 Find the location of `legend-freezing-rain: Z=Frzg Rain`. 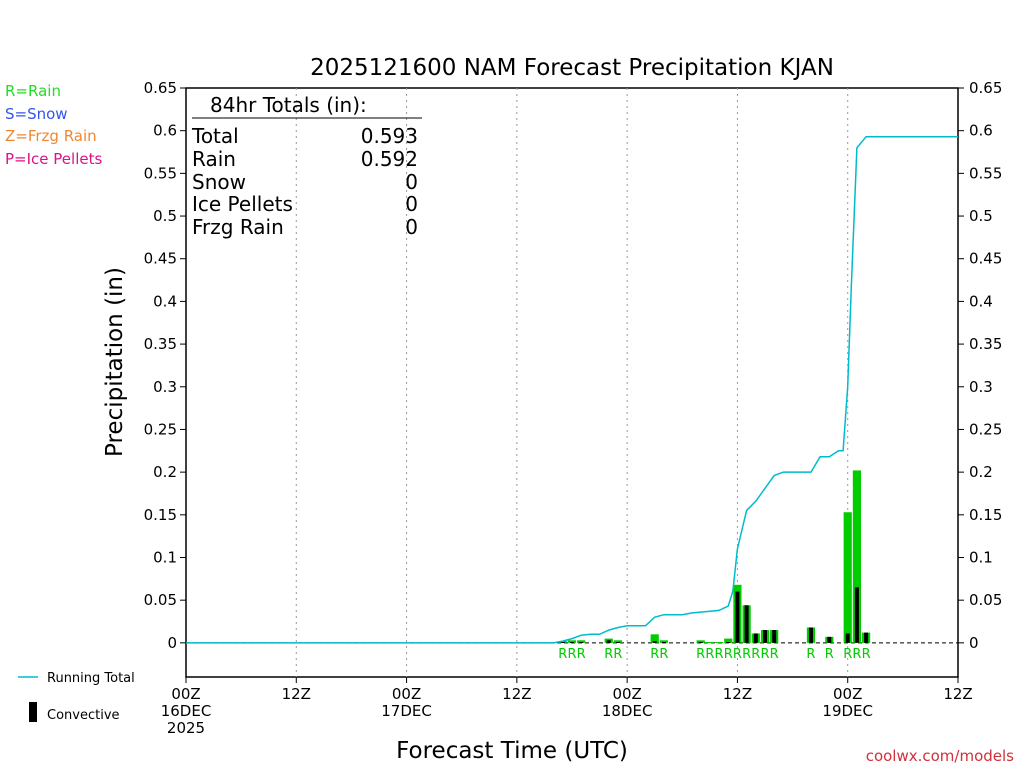

legend-freezing-rain: Z=Frzg Rain is located at coordinates (51, 136).